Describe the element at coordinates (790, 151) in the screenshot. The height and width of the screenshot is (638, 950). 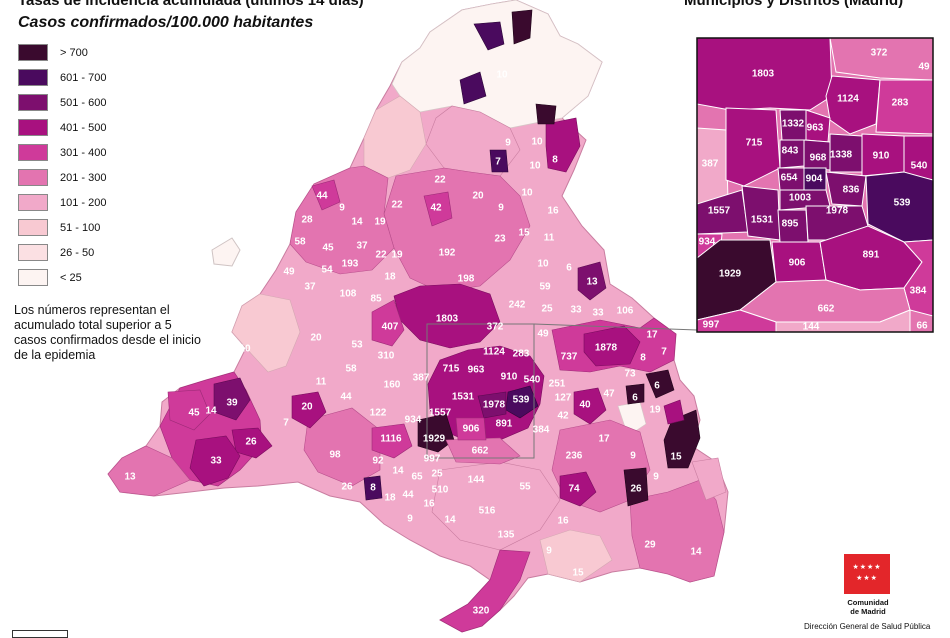
I see `map-value-label: 843` at that location.